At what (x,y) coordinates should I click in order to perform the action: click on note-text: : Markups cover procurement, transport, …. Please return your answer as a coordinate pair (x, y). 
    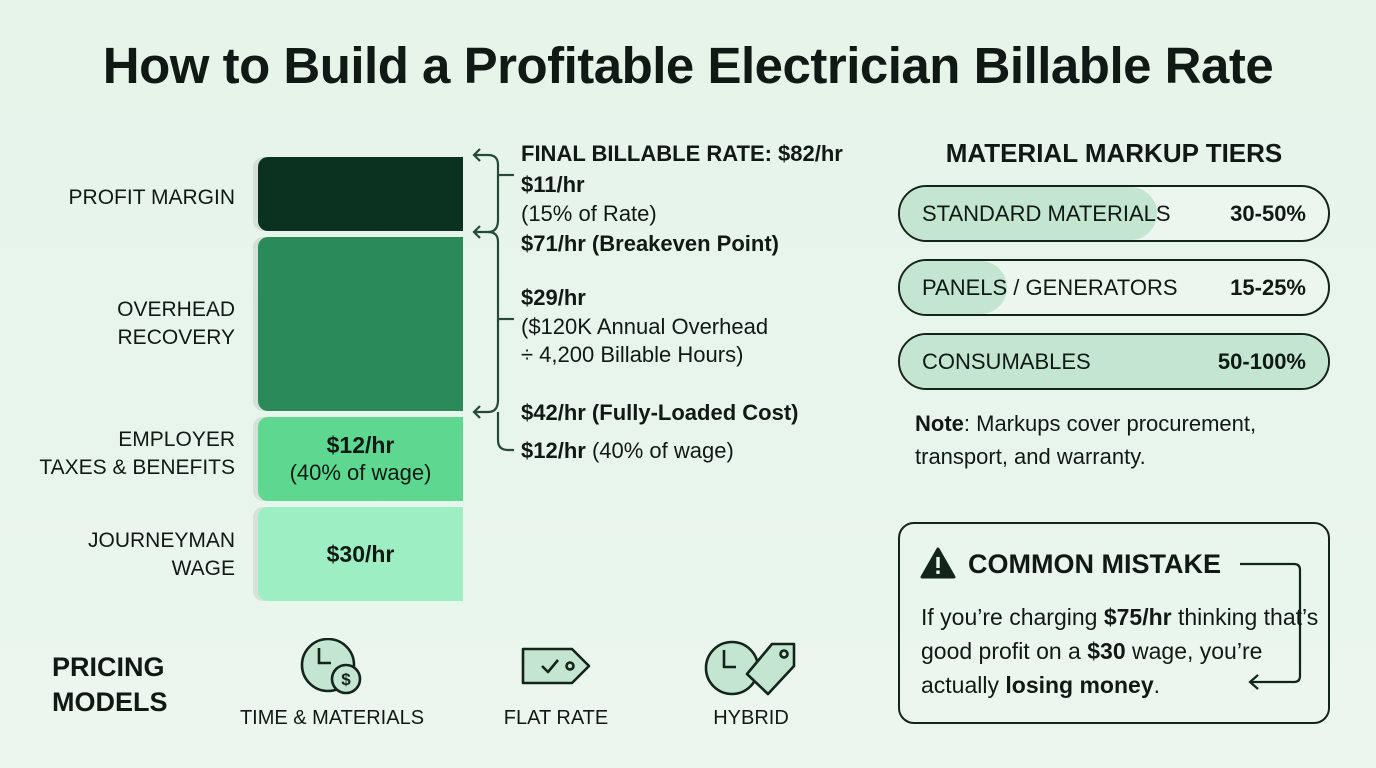
    Looking at the image, I should click on (1086, 440).